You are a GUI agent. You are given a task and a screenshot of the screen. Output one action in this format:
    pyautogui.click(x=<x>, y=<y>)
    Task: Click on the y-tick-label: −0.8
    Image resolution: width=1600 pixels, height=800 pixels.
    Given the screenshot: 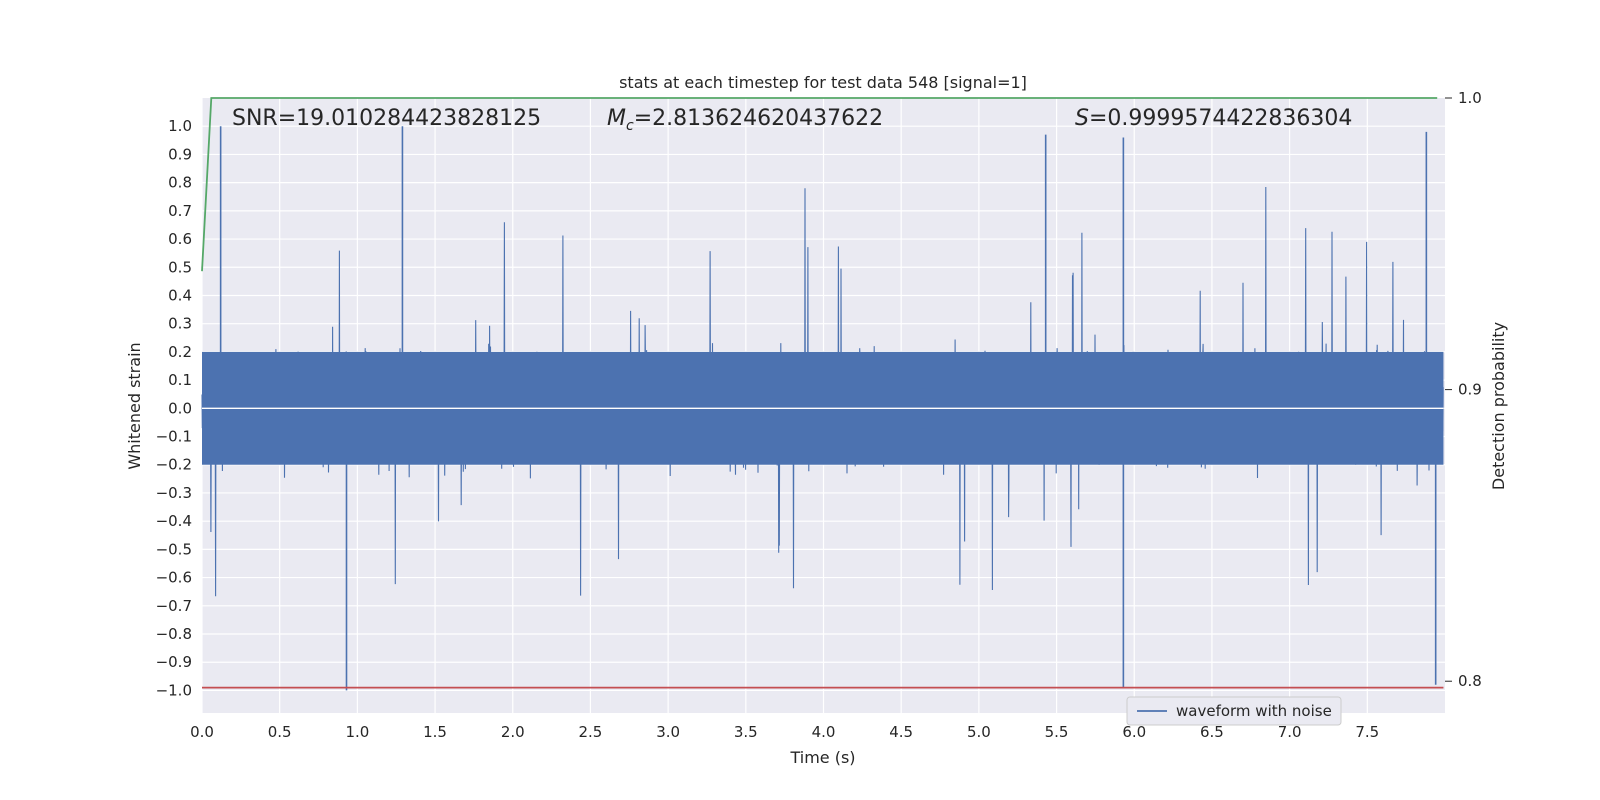 What is the action you would take?
    pyautogui.click(x=174, y=634)
    